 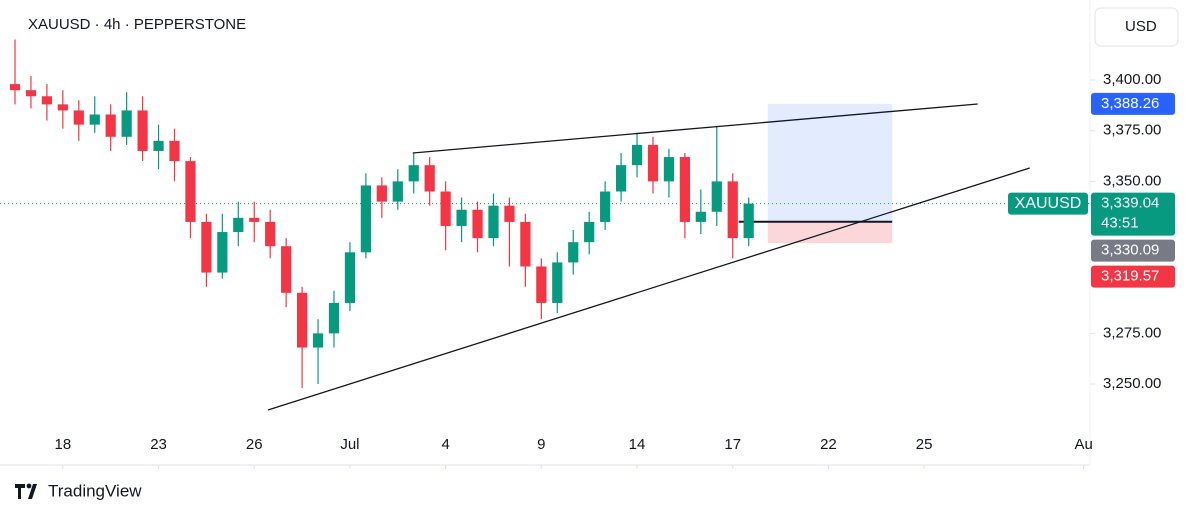 What do you see at coordinates (1132, 383) in the screenshot?
I see `y-tick-label: 3,250.00` at bounding box center [1132, 383].